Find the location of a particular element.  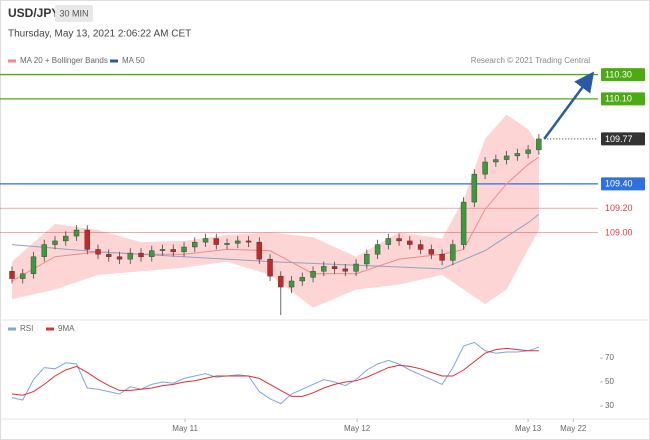

y-tick-label: 70 is located at coordinates (609, 357).